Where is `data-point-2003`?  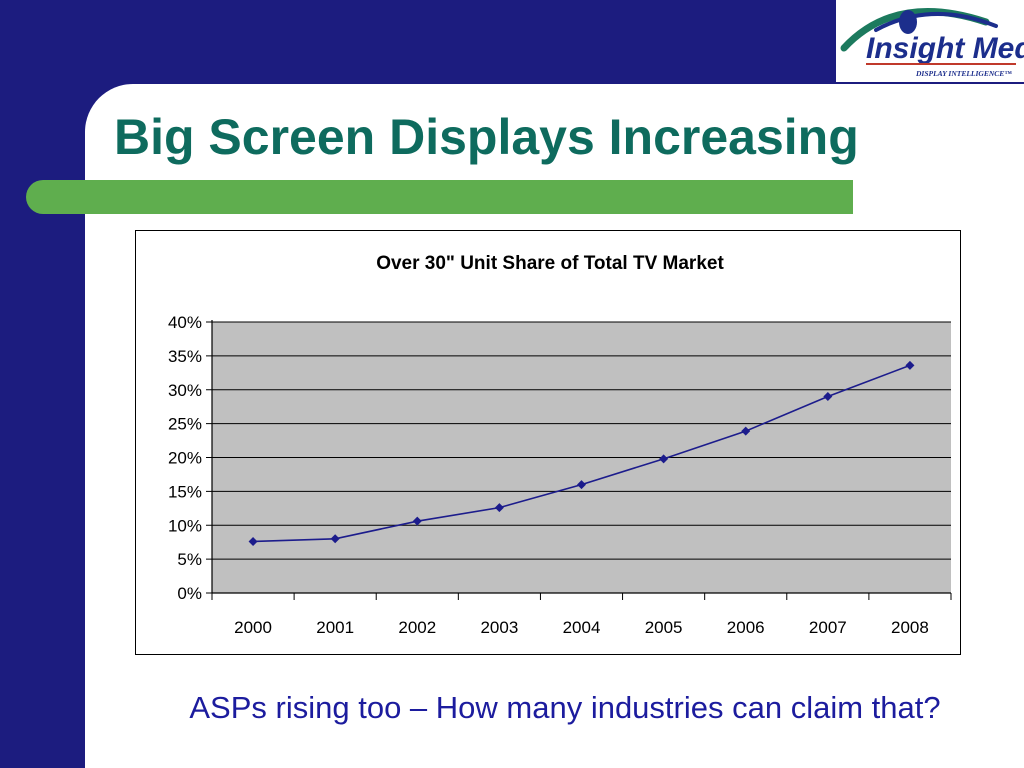 data-point-2003 is located at coordinates (499, 508).